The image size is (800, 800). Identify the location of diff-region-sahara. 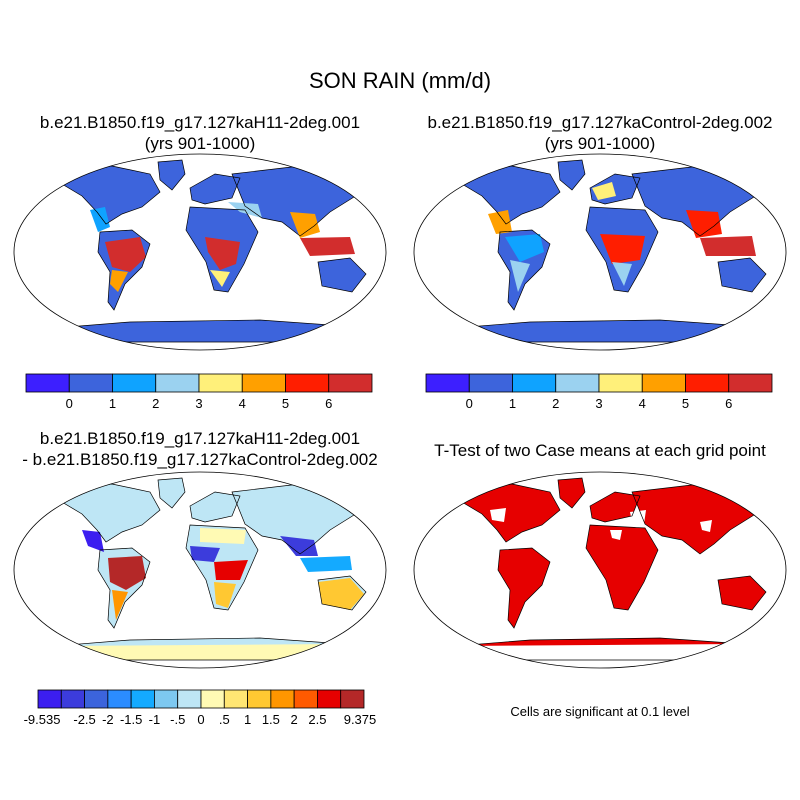
(223, 536).